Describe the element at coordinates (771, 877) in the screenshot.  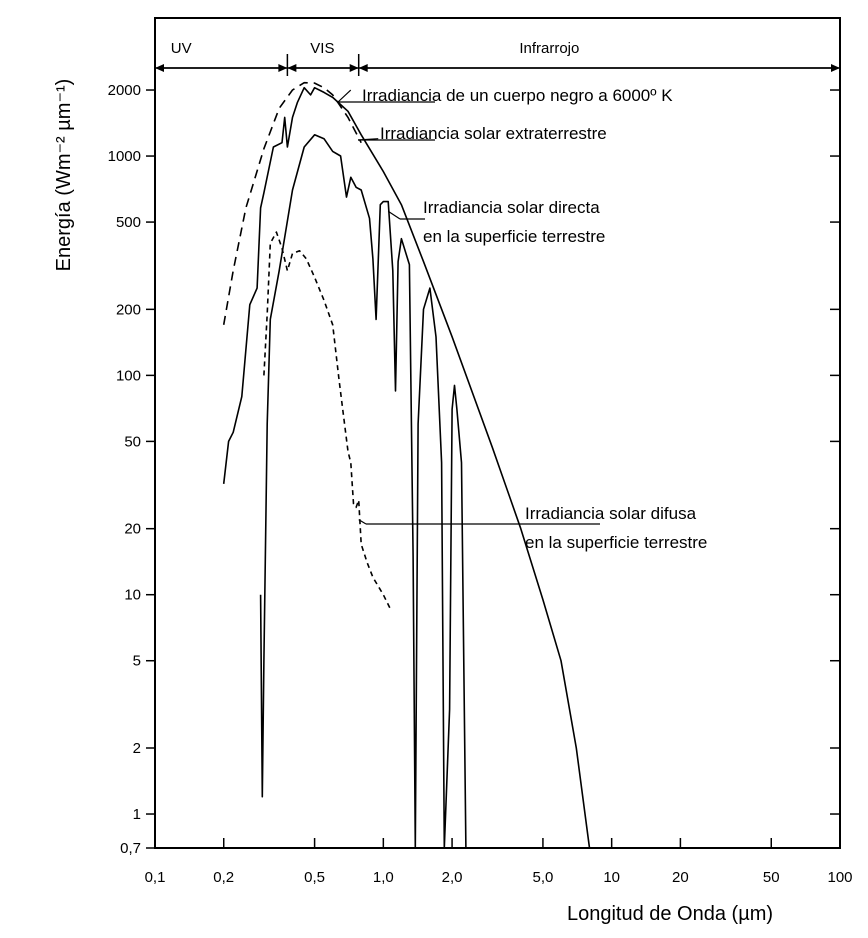
I see `x-tick-label-8: 50` at that location.